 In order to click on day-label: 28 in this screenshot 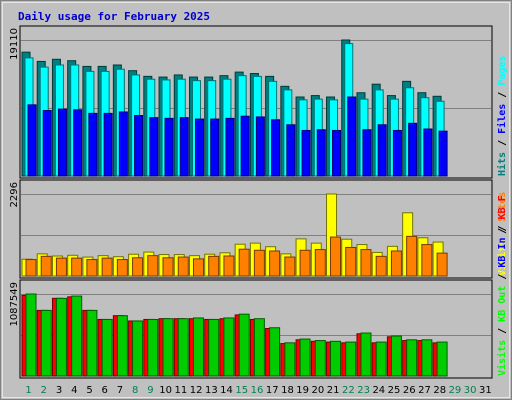, I will do `click(439, 390)`.